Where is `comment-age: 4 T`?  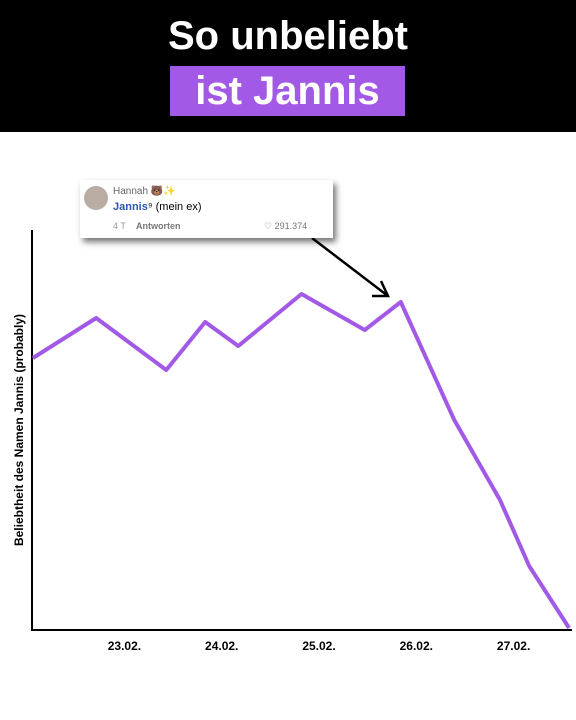 comment-age: 4 T is located at coordinates (119, 226).